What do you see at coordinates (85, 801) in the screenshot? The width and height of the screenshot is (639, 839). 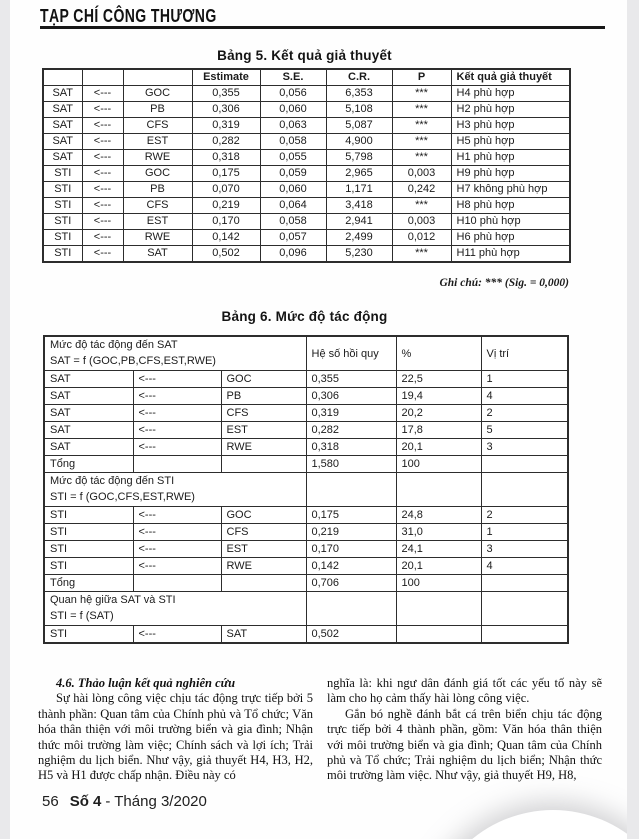 I see `issue-label: Số 4` at bounding box center [85, 801].